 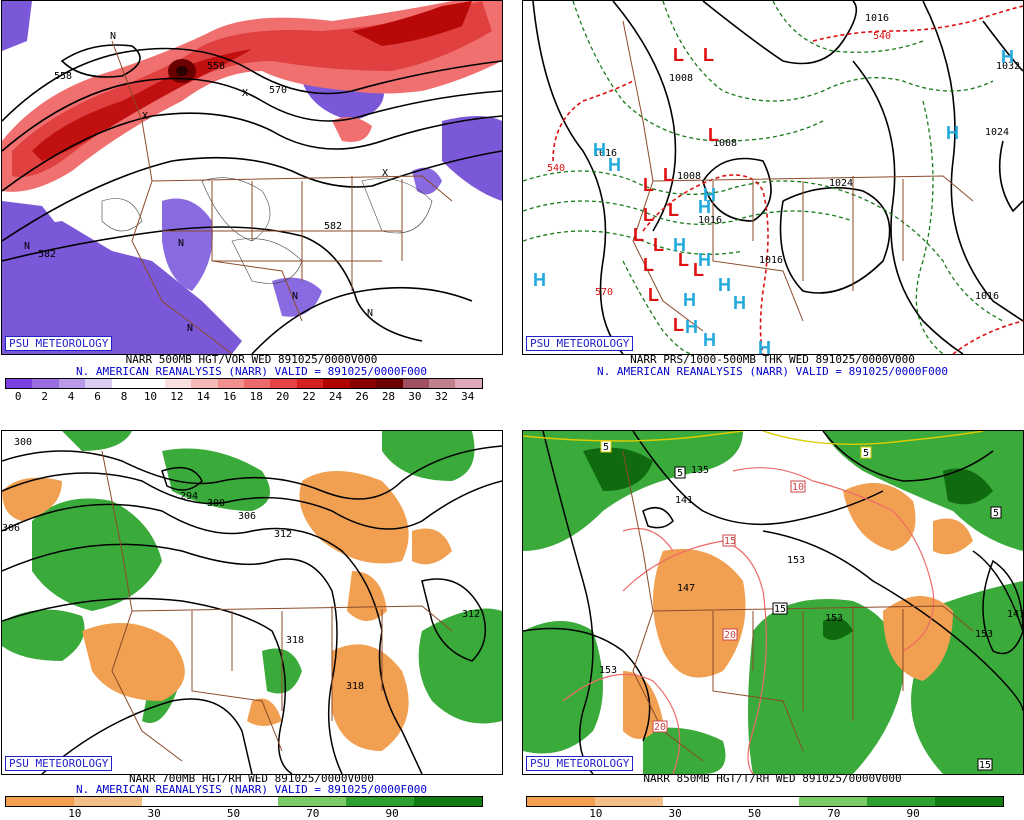 What do you see at coordinates (71, 396) in the screenshot?
I see `scale-tick-label: 4` at bounding box center [71, 396].